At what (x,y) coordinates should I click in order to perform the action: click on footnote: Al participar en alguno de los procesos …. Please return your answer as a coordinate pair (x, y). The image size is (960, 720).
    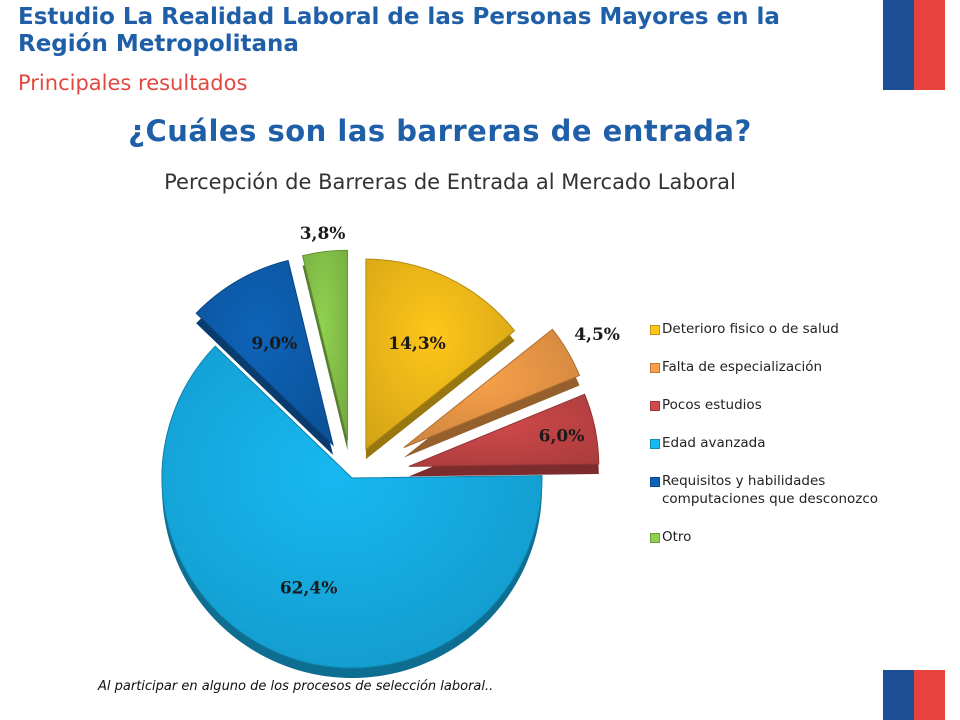
    Looking at the image, I should click on (296, 686).